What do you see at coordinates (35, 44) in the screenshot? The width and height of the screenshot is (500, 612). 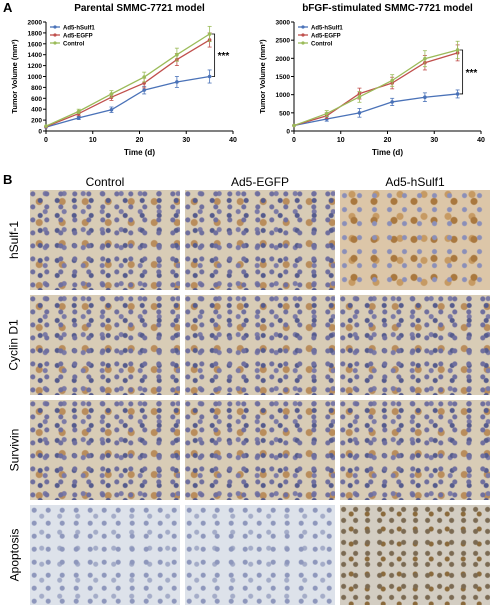 I see `chart0-y-tick-label: 1600` at bounding box center [35, 44].